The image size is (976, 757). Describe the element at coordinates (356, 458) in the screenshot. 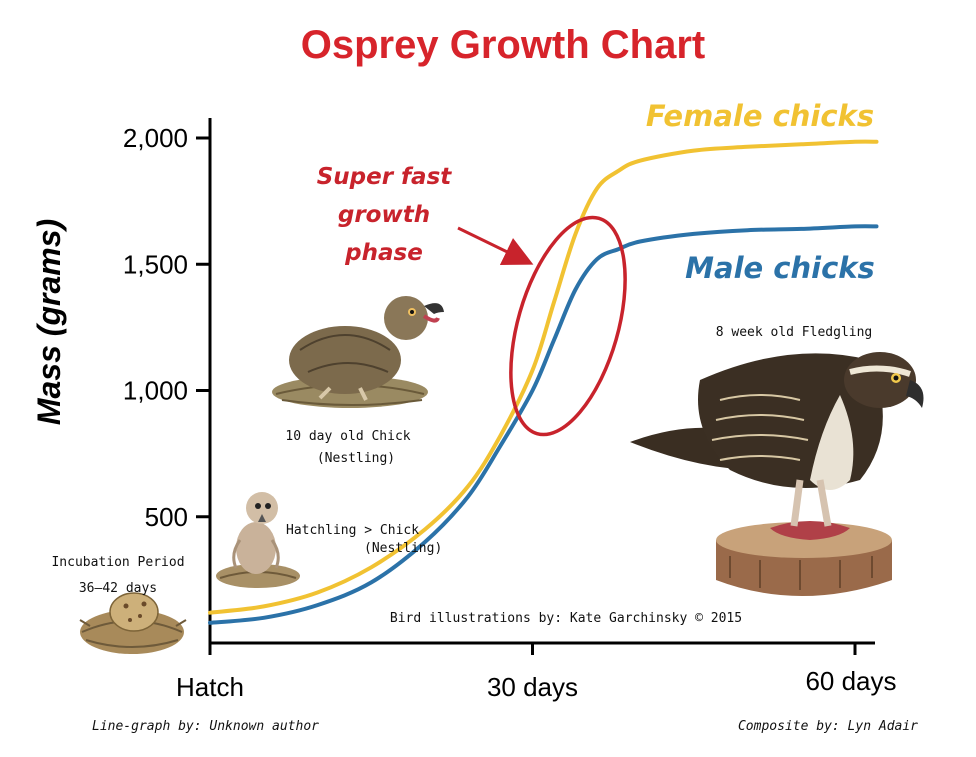

I see `caption-ten-day-2: (Nestling)` at that location.